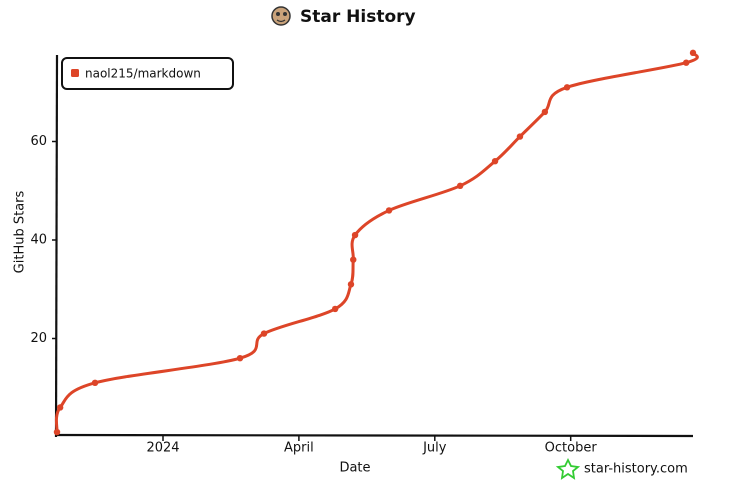 This screenshot has height=488, width=729. Describe the element at coordinates (354, 468) in the screenshot. I see `x-axis-label: Date` at that location.